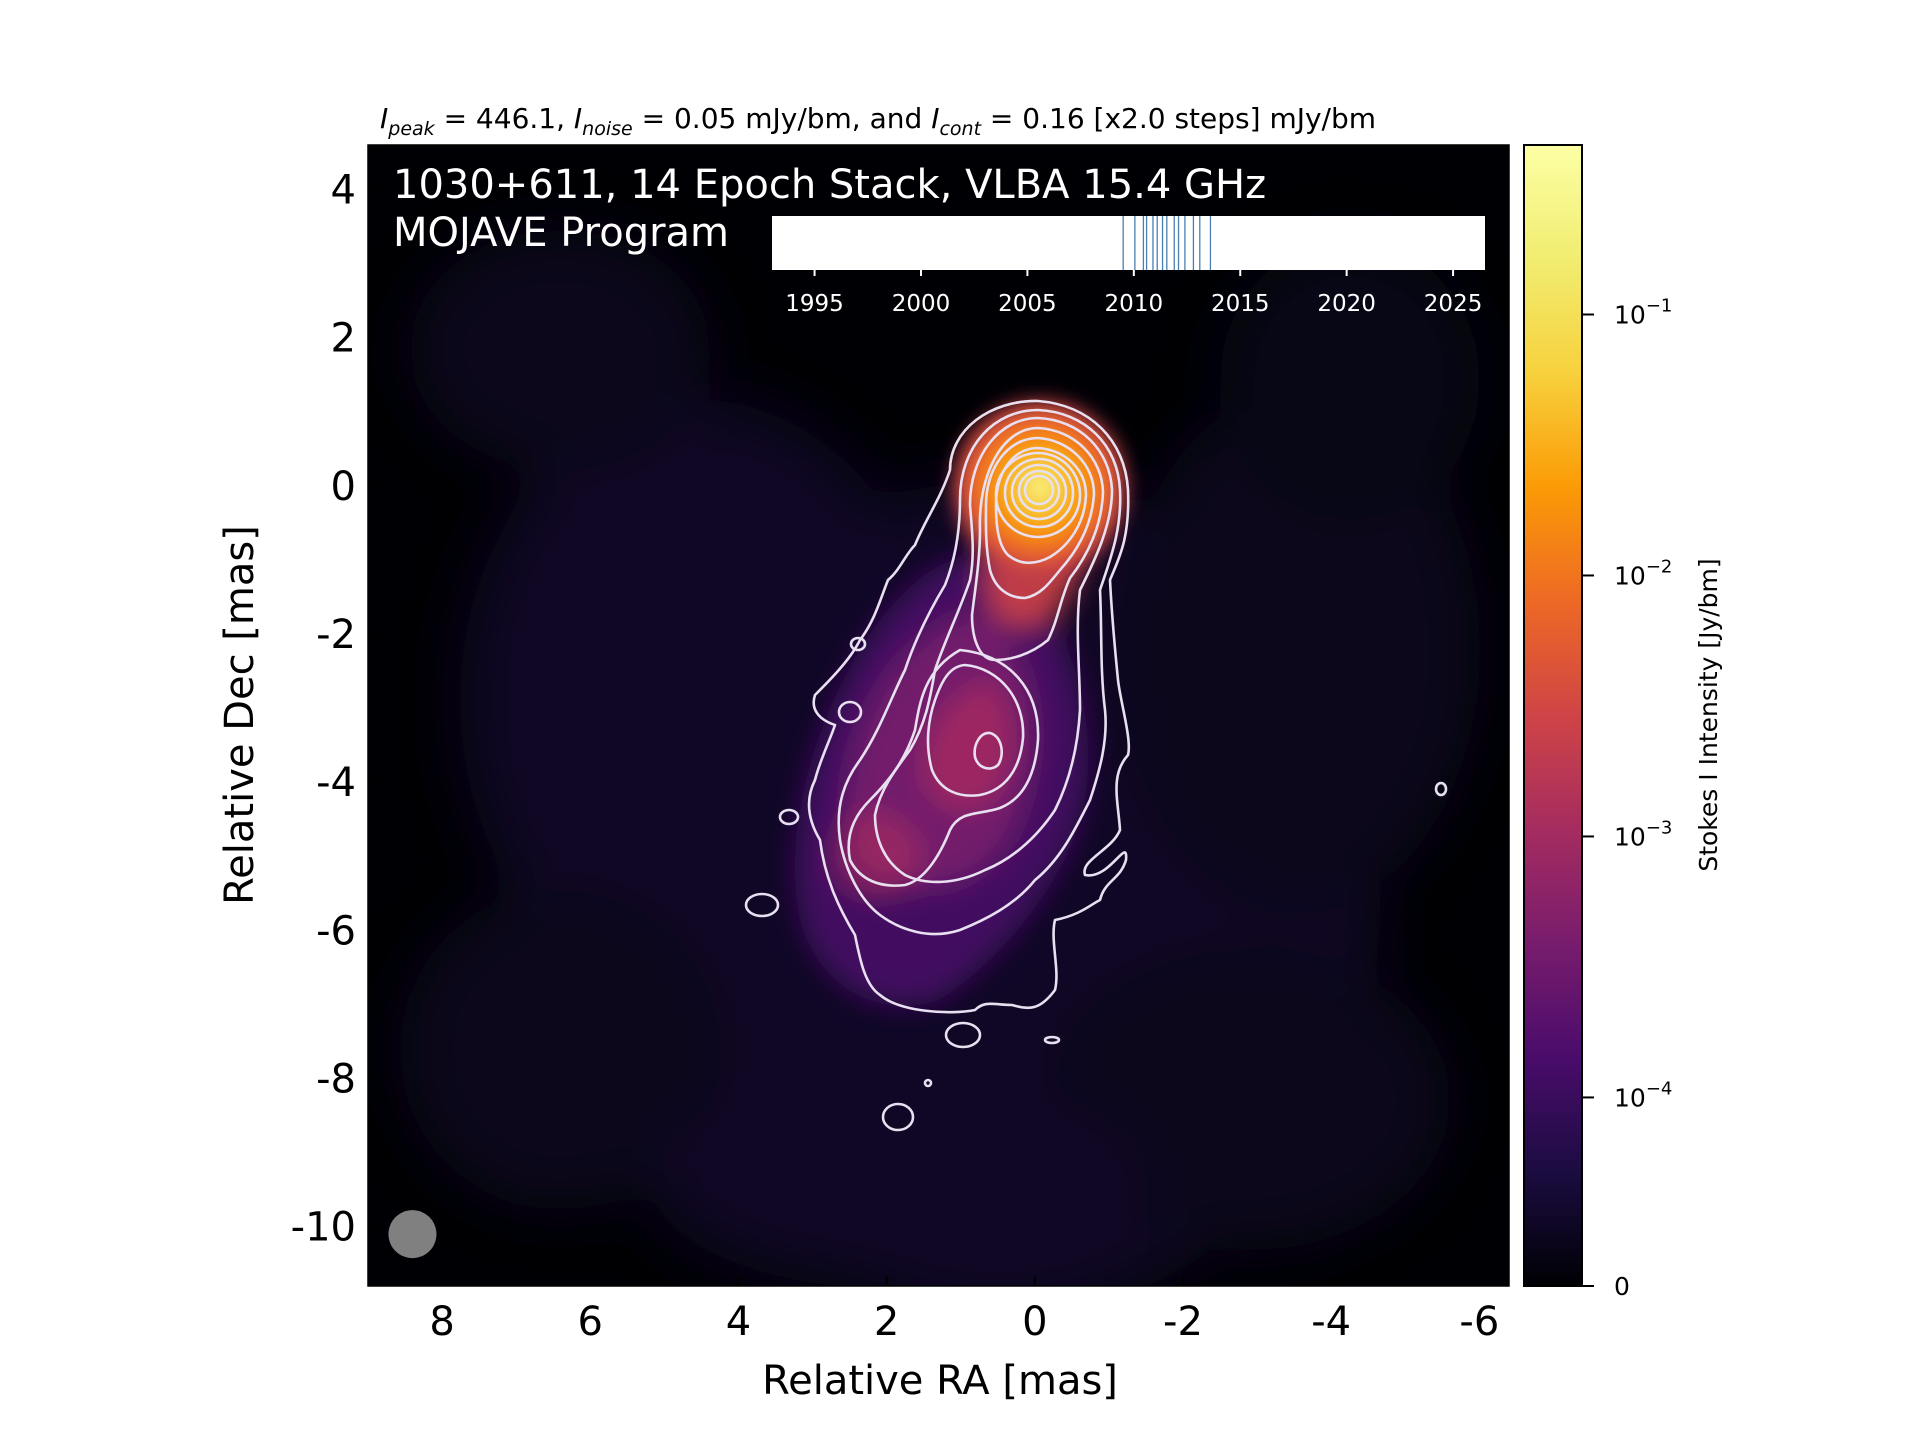 The image size is (1920, 1440). What do you see at coordinates (441, 1322) in the screenshot?
I see `x-tick-label: 8` at bounding box center [441, 1322].